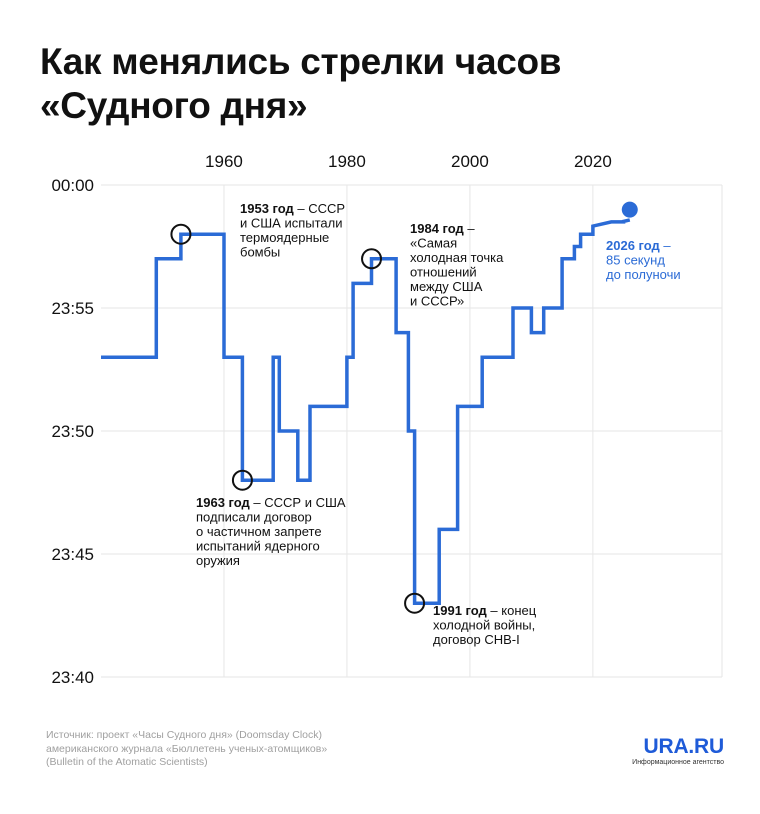  I want to click on x-tick-label: 2000, so click(470, 161).